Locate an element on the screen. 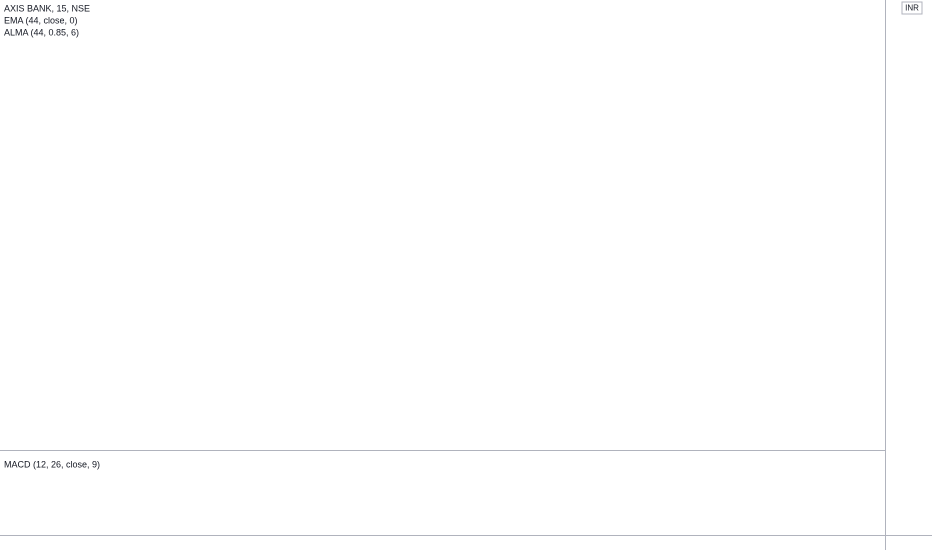  legend-alma: ALMA (44, 0.85, 6) is located at coordinates (41, 32).